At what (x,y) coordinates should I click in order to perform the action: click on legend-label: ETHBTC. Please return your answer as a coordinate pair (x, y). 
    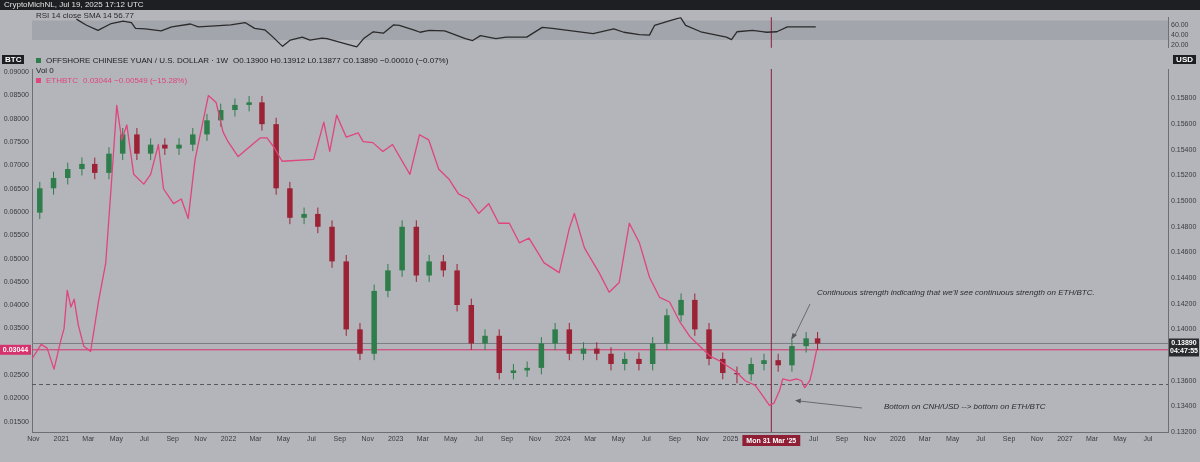
    Looking at the image, I should click on (62, 80).